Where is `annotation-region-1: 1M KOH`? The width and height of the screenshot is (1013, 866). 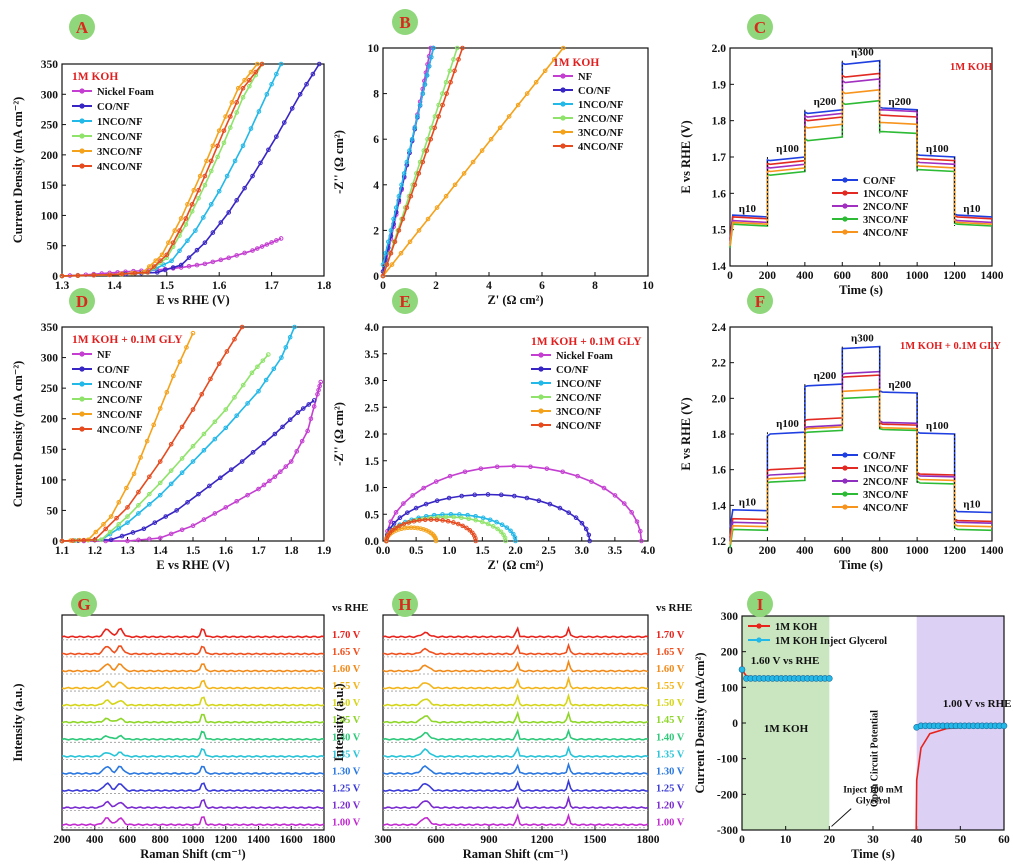
annotation-region-1: 1M KOH is located at coordinates (786, 729).